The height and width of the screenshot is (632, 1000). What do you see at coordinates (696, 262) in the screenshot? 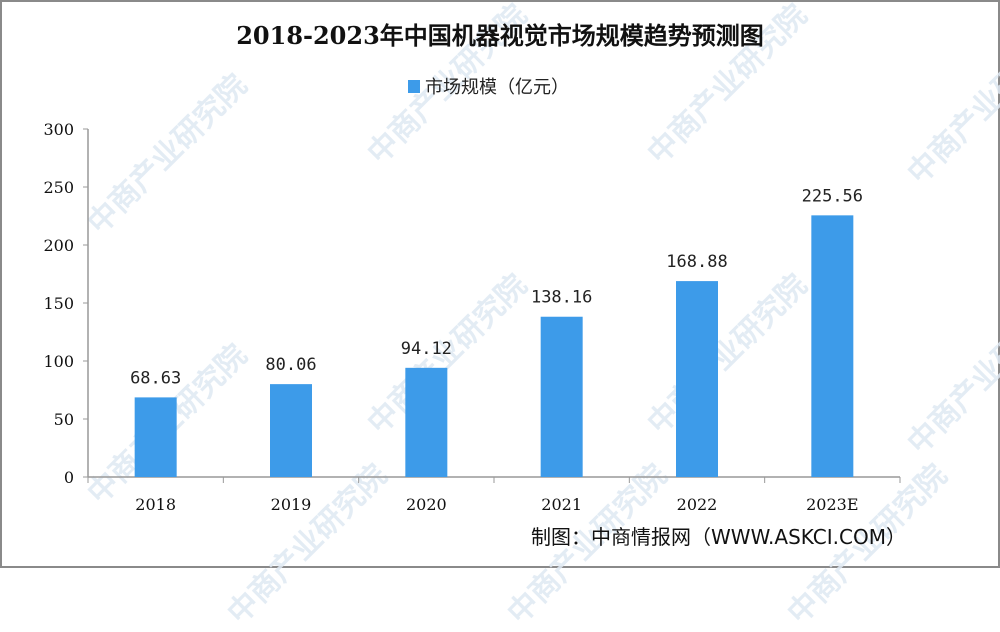
I see `data-label: 168.88` at bounding box center [696, 262].